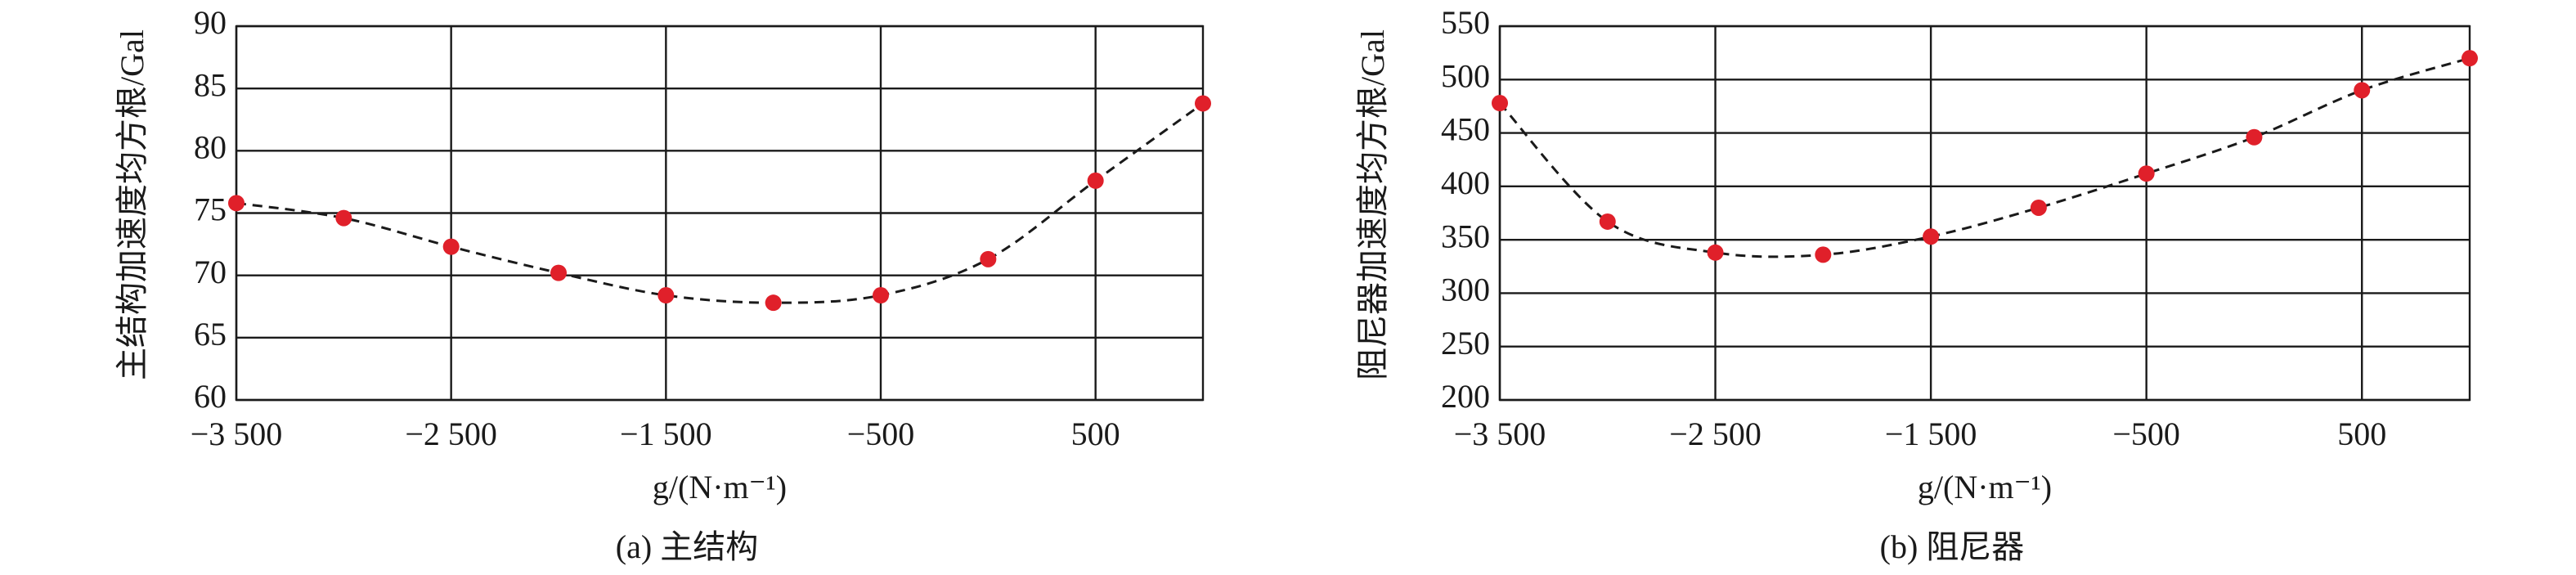 The width and height of the screenshot is (2576, 575). What do you see at coordinates (1465, 183) in the screenshot?
I see `y-tick-label: 400` at bounding box center [1465, 183].